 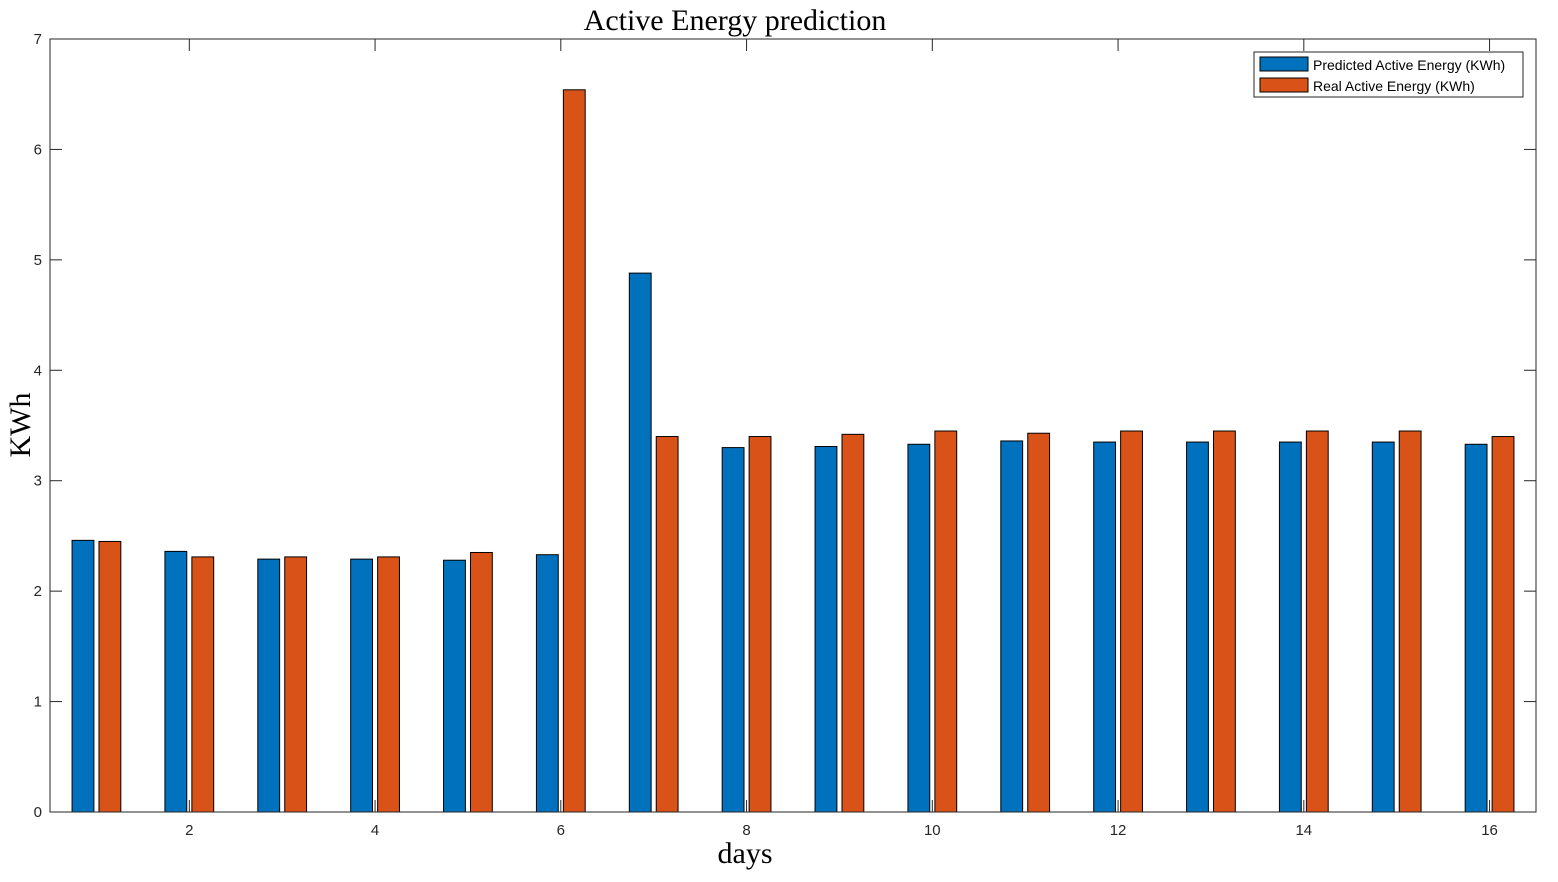 I want to click on x-tick-label-6: 6, so click(x=561, y=830).